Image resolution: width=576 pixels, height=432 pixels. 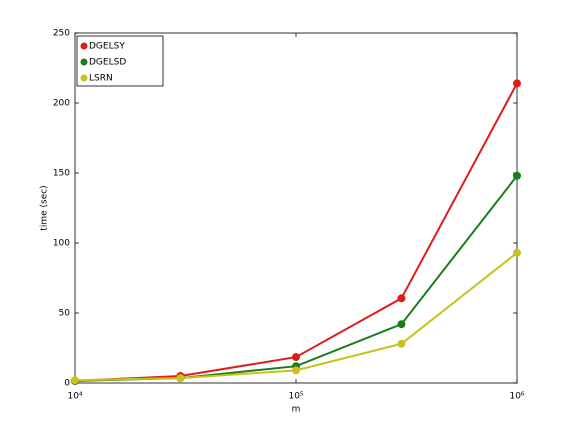 What do you see at coordinates (296, 410) in the screenshot?
I see `x-axis-label: m` at bounding box center [296, 410].